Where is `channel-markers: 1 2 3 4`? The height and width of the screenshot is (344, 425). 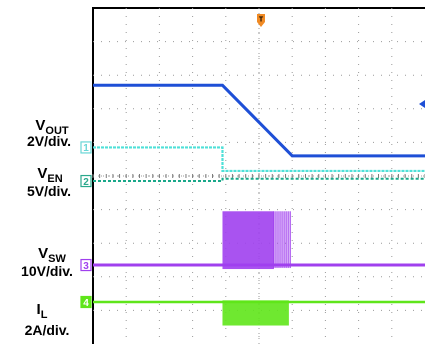
channel-markers: 1 2 3 4 is located at coordinates (86, 225).